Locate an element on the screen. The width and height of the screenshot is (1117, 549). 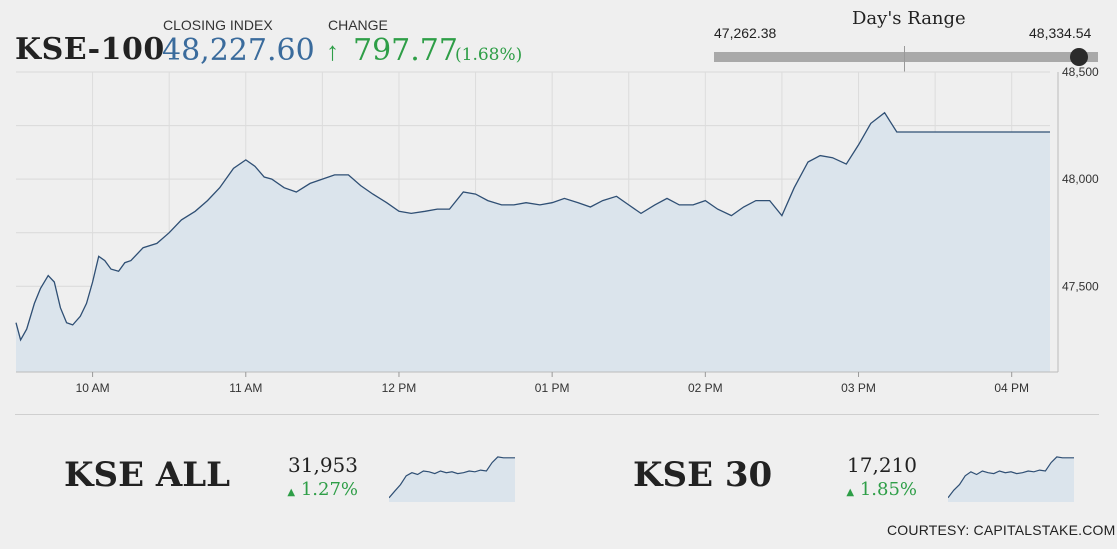
kse-30-sparkline is located at coordinates (1011, 479).